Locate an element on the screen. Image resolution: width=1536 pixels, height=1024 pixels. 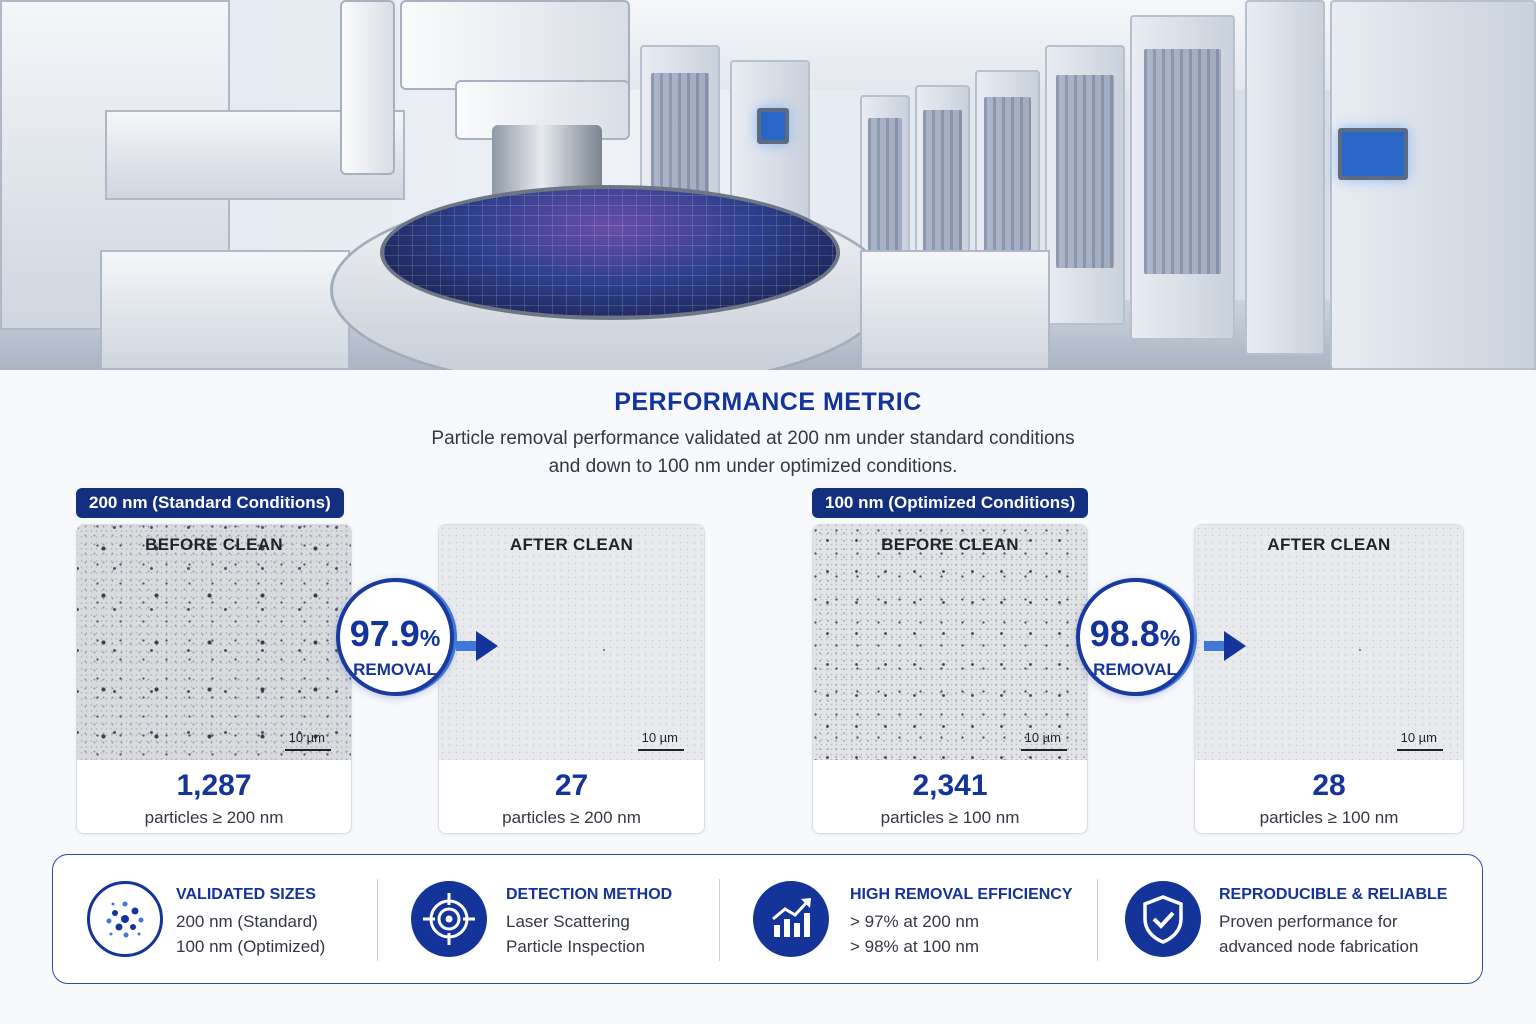
group-label-200nm: 200 nm (Standard Conditions) is located at coordinates (210, 503).